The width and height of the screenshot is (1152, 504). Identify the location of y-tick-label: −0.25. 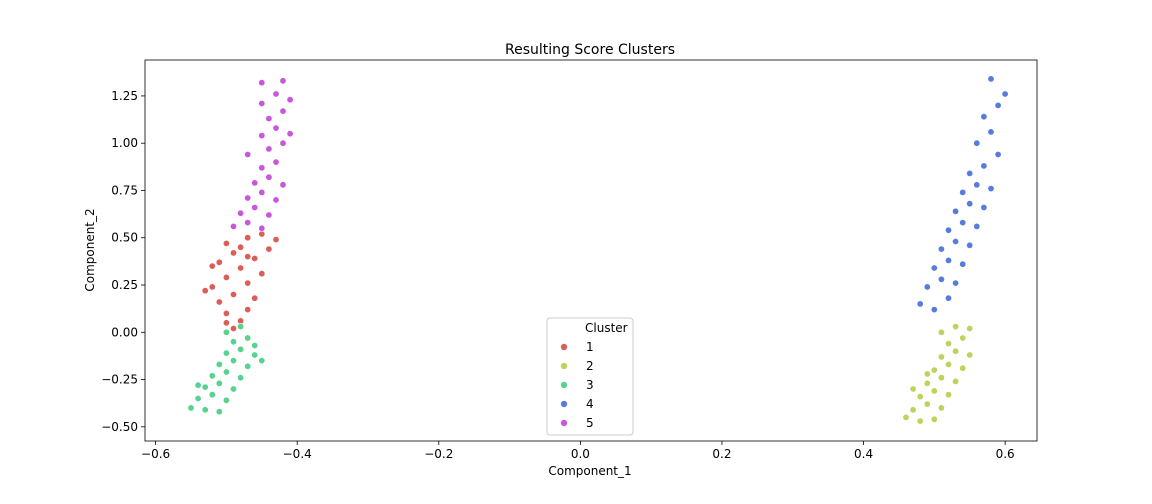
(119, 380).